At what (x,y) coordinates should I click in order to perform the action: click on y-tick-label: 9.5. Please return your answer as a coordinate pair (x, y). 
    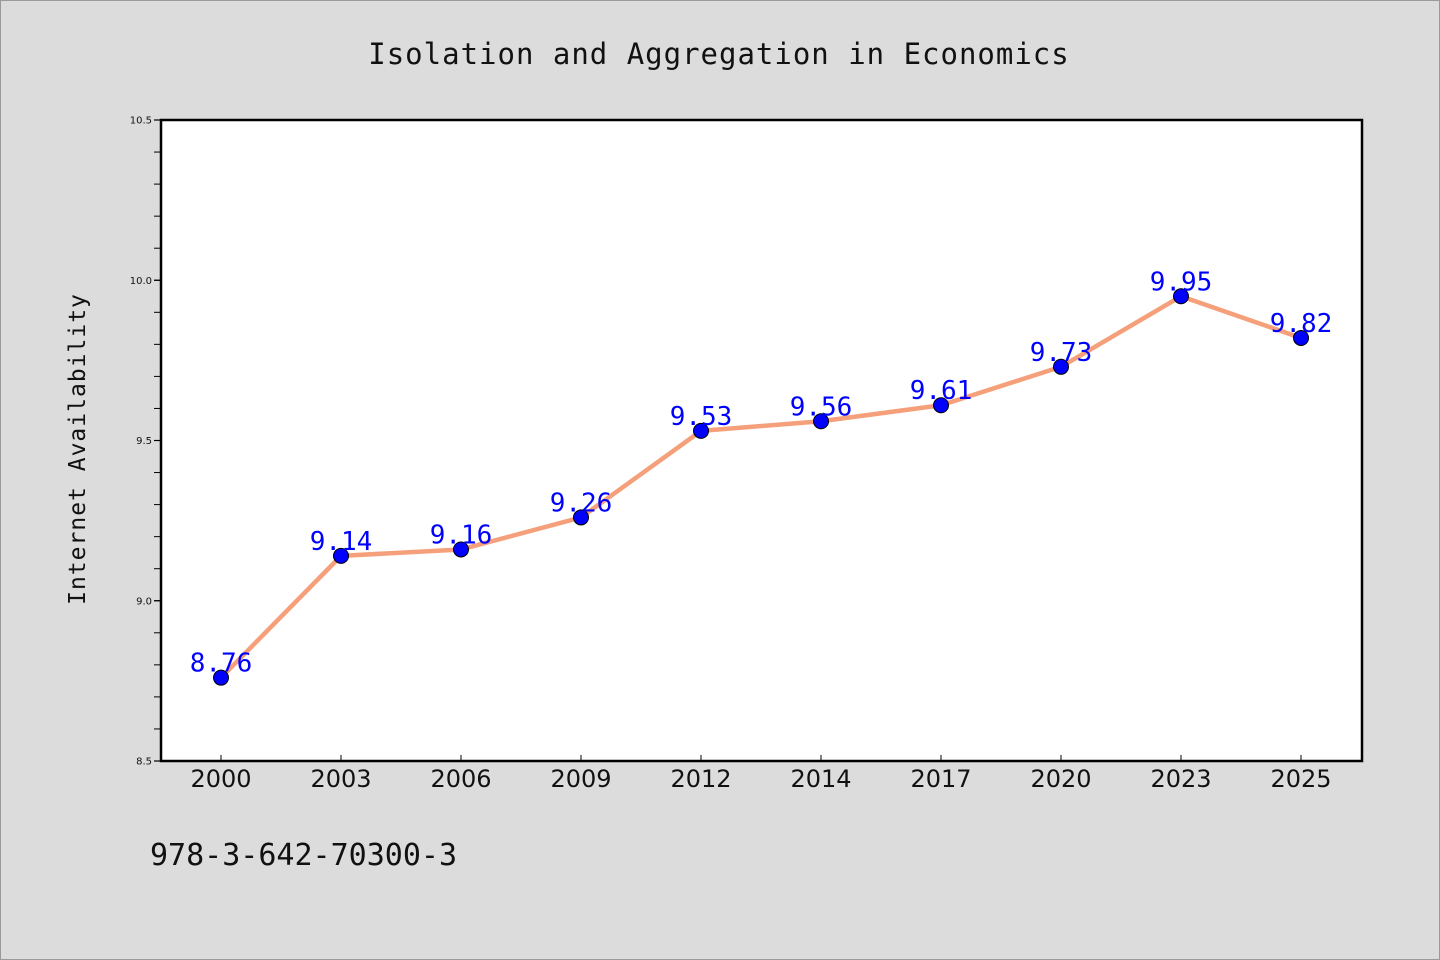
    Looking at the image, I should click on (144, 441).